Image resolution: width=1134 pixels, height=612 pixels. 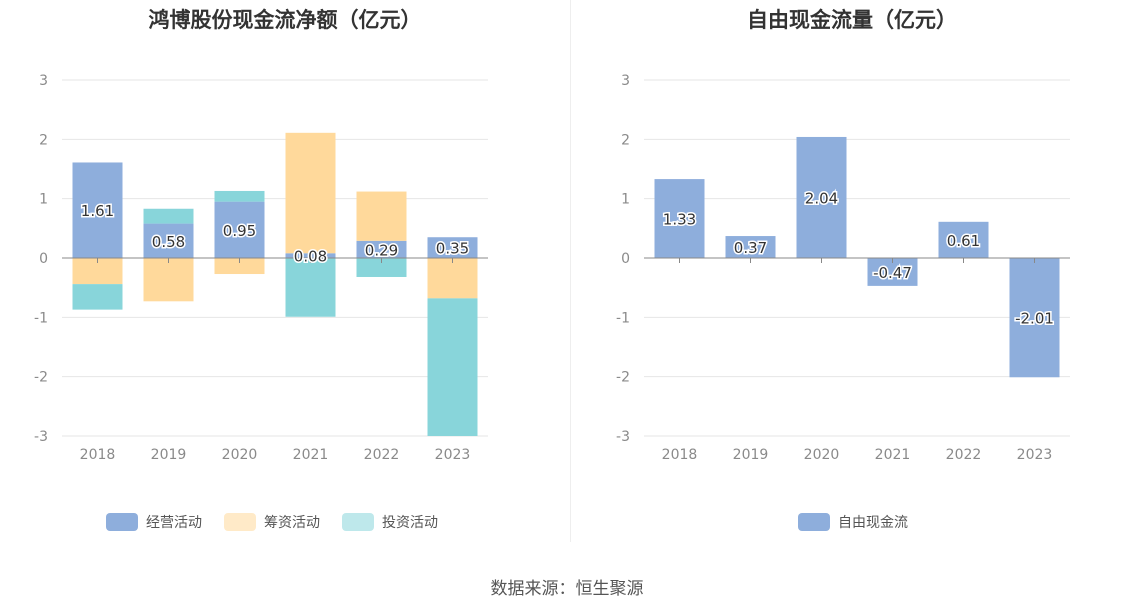 I want to click on data-label: 0.95, so click(x=239, y=231).